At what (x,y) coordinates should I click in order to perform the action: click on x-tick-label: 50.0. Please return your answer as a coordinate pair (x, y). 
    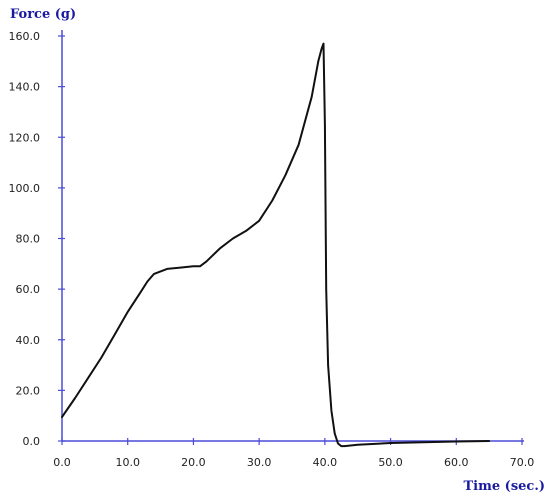
    Looking at the image, I should click on (390, 462).